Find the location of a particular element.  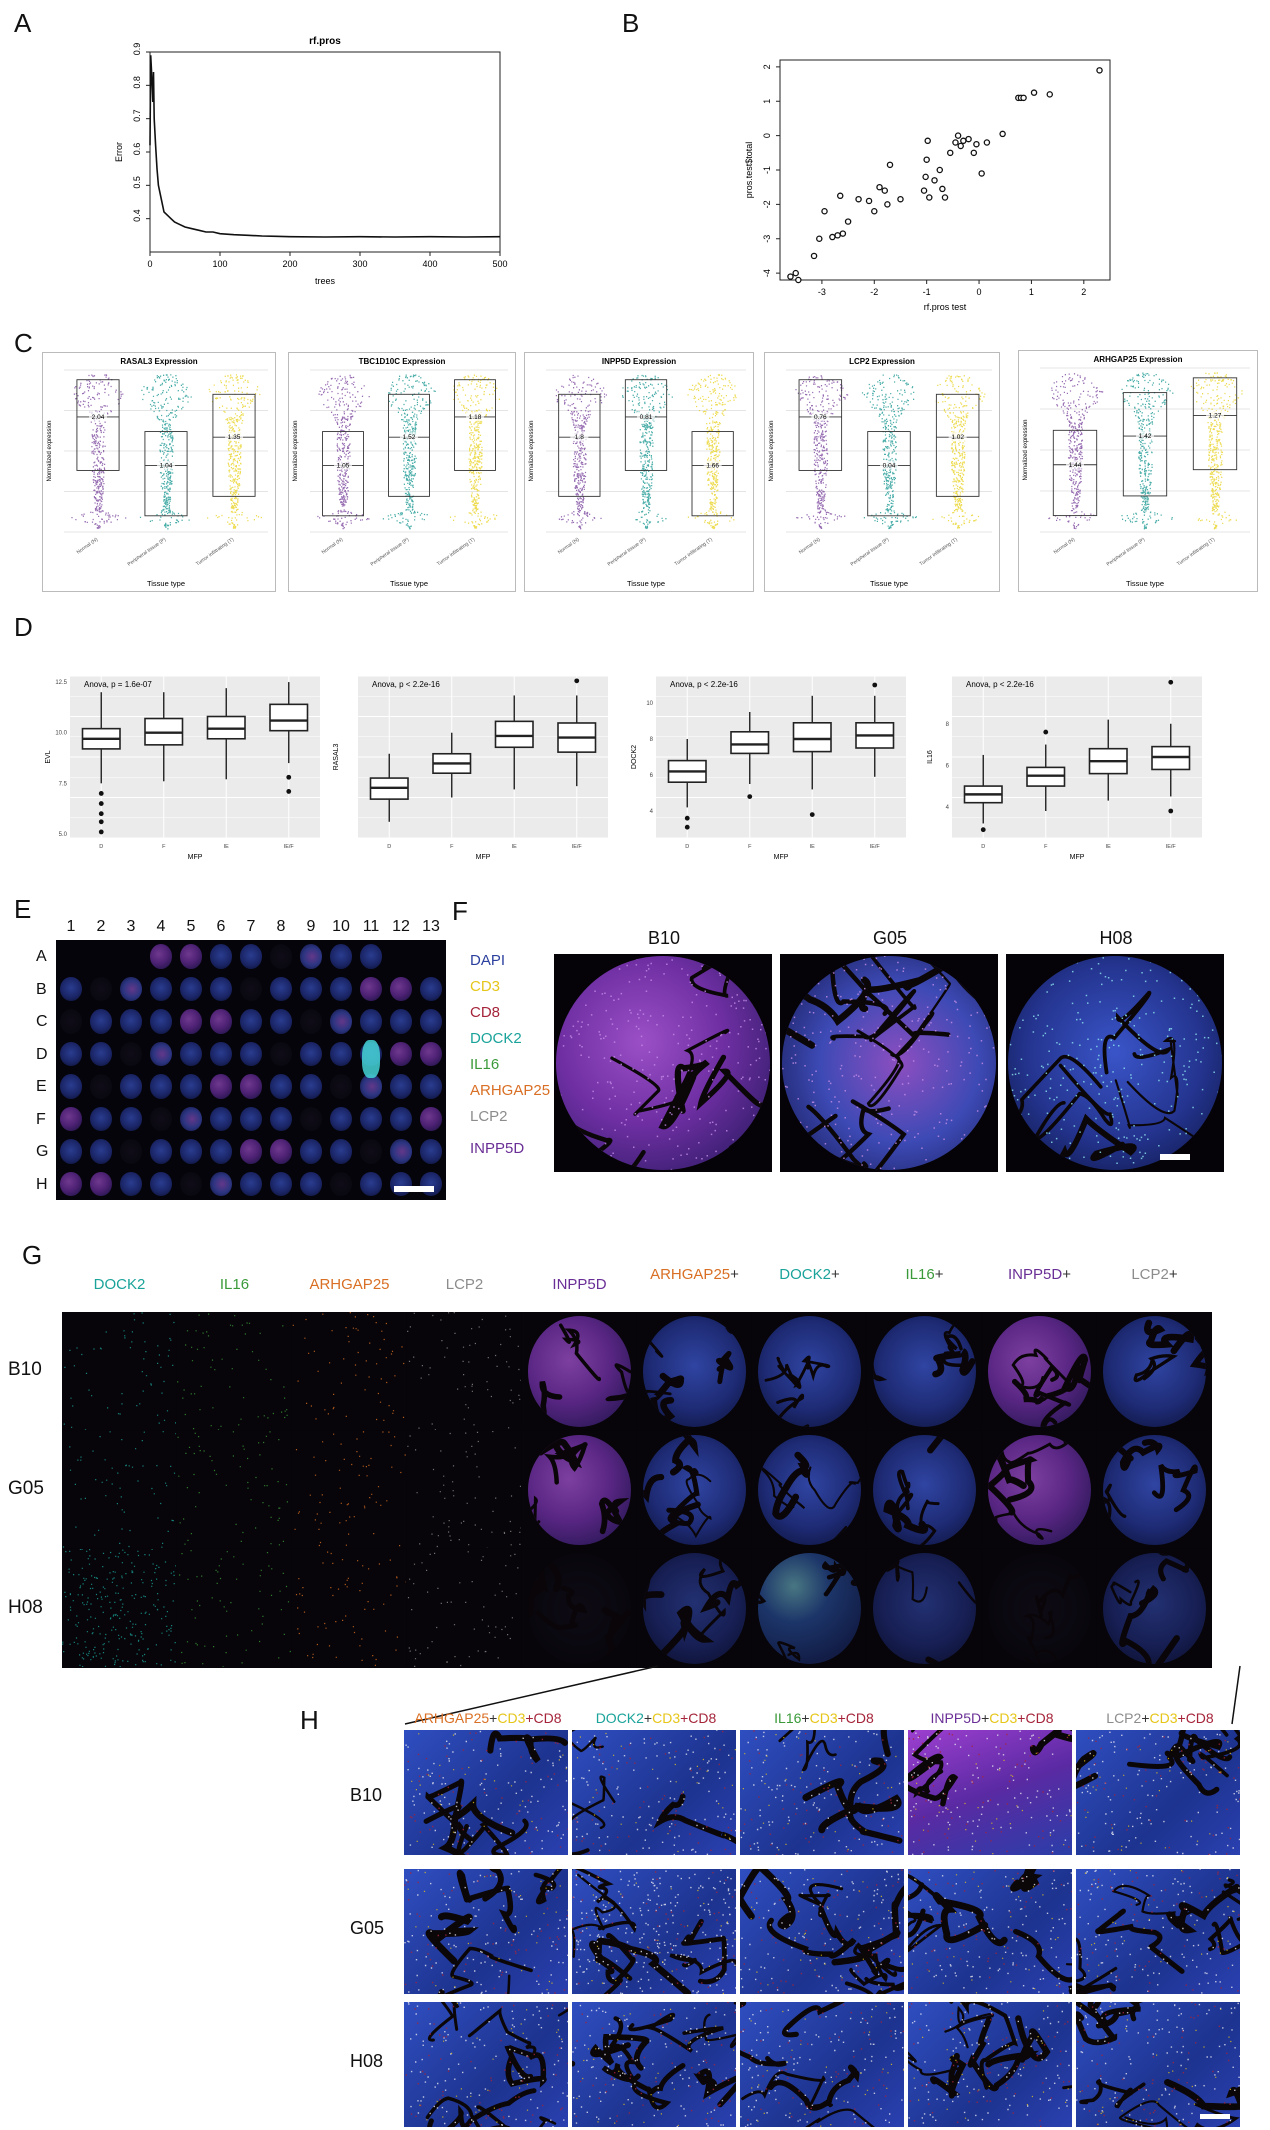

chart-title: ARHGAP25 Expression is located at coordinates (1138, 359).